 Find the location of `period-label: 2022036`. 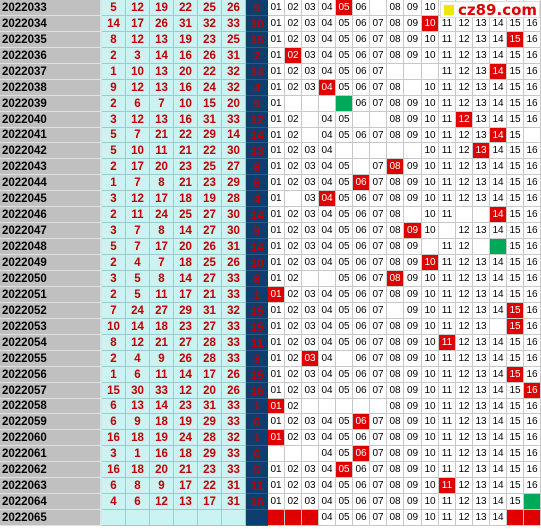

period-label: 2022036 is located at coordinates (50, 56).